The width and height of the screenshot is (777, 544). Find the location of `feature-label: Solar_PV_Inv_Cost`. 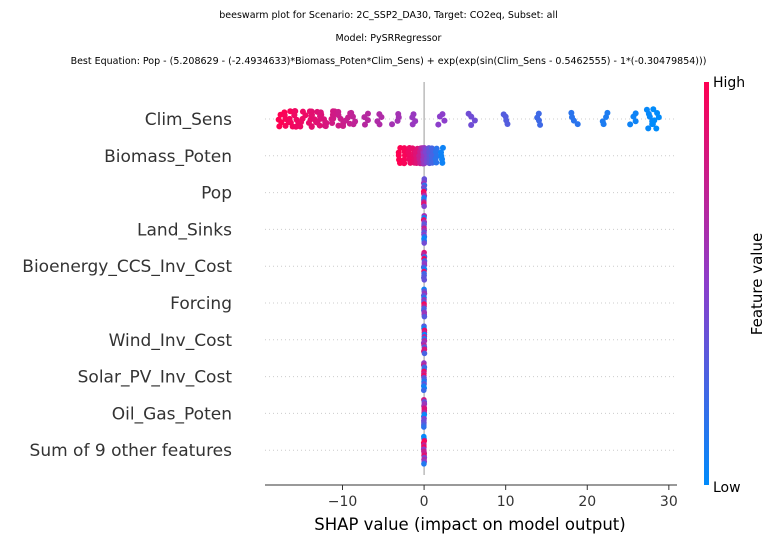

feature-label: Solar_PV_Inv_Cost is located at coordinates (155, 378).